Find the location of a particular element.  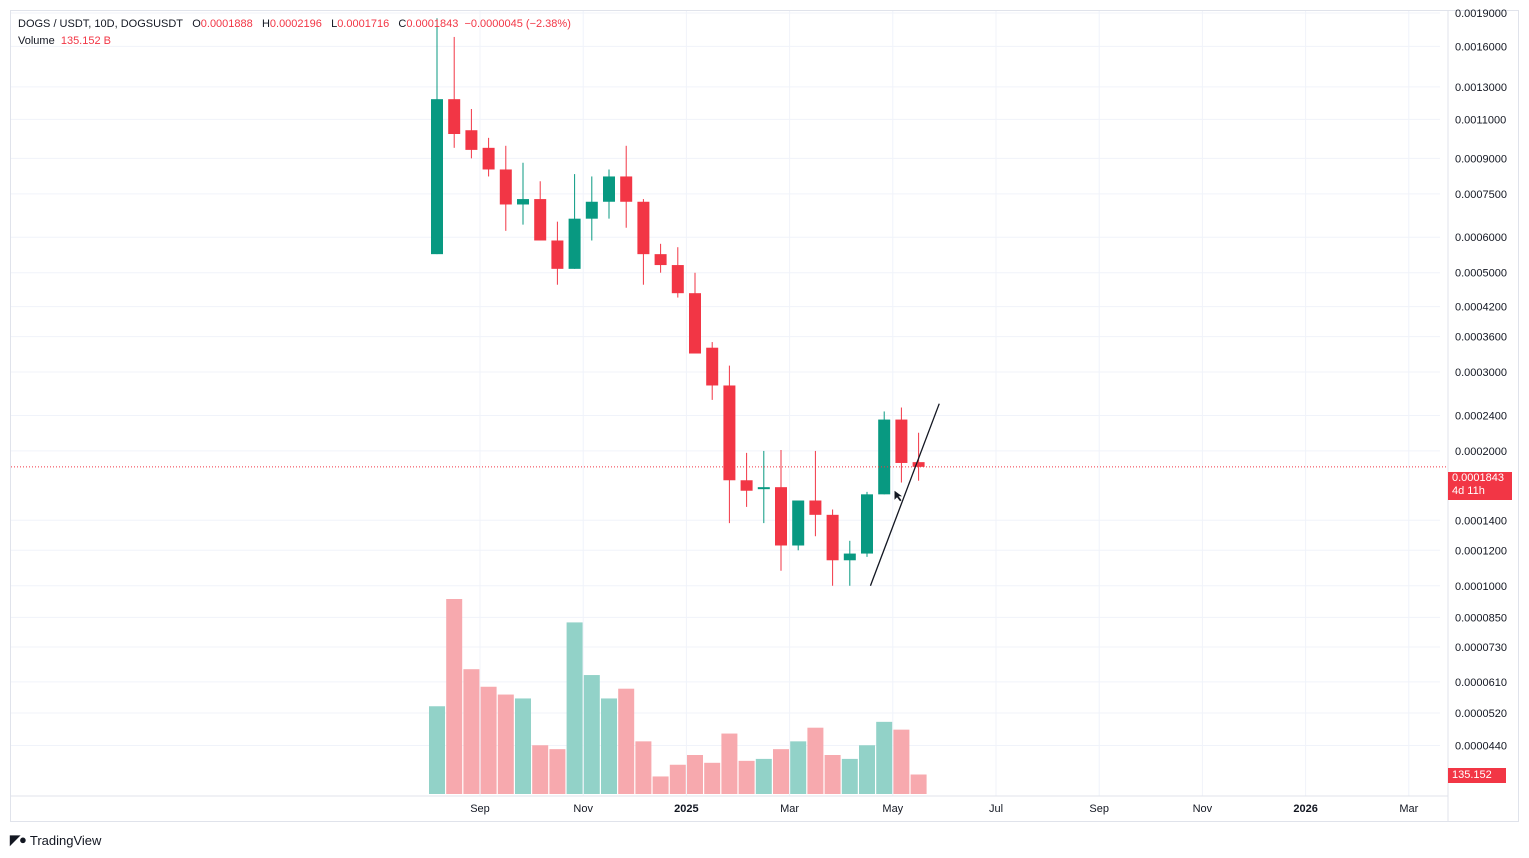

y-tick-label: 0.0001000 is located at coordinates (1481, 587).